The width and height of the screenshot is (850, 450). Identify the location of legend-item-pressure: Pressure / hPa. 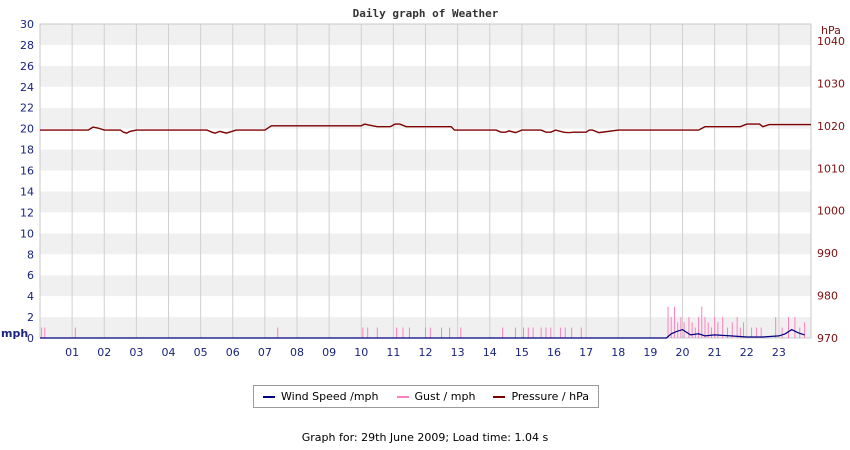
(541, 396).